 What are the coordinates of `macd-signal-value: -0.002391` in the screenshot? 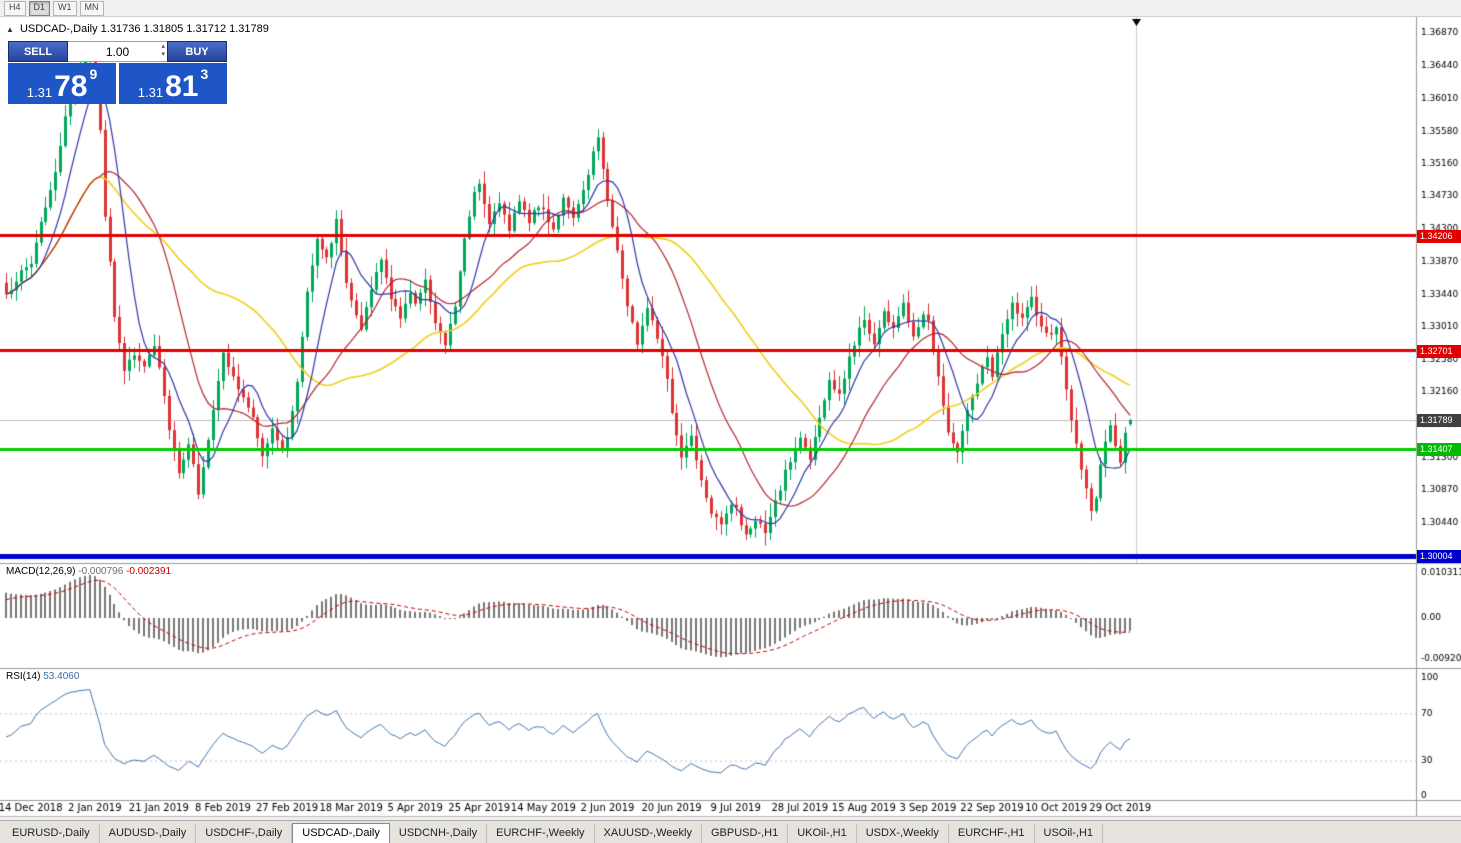 It's located at (149, 571).